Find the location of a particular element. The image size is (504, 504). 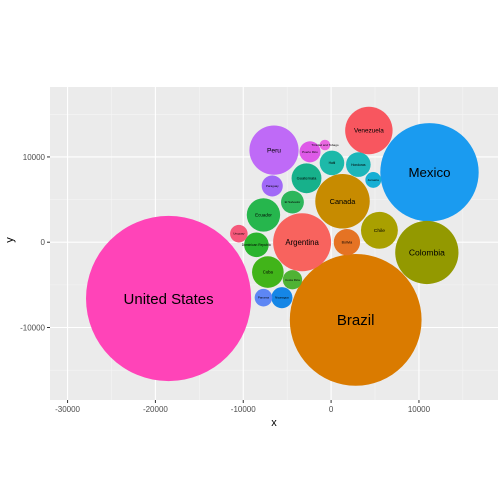

bubble-label: United States is located at coordinates (169, 299).